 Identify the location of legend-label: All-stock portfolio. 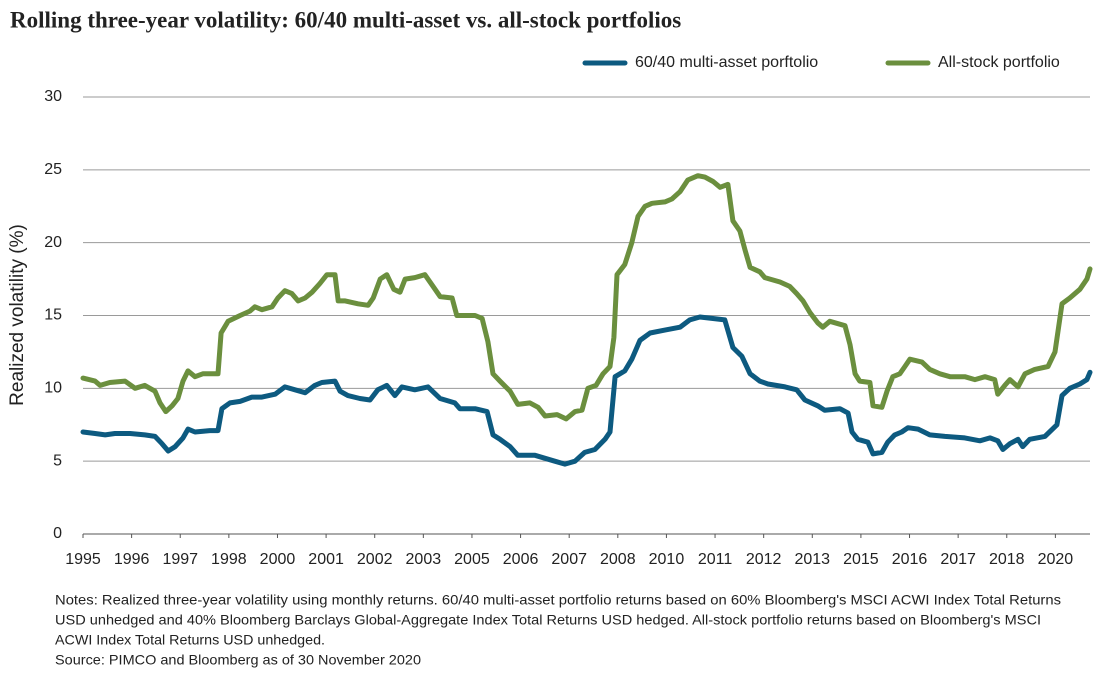
(999, 62).